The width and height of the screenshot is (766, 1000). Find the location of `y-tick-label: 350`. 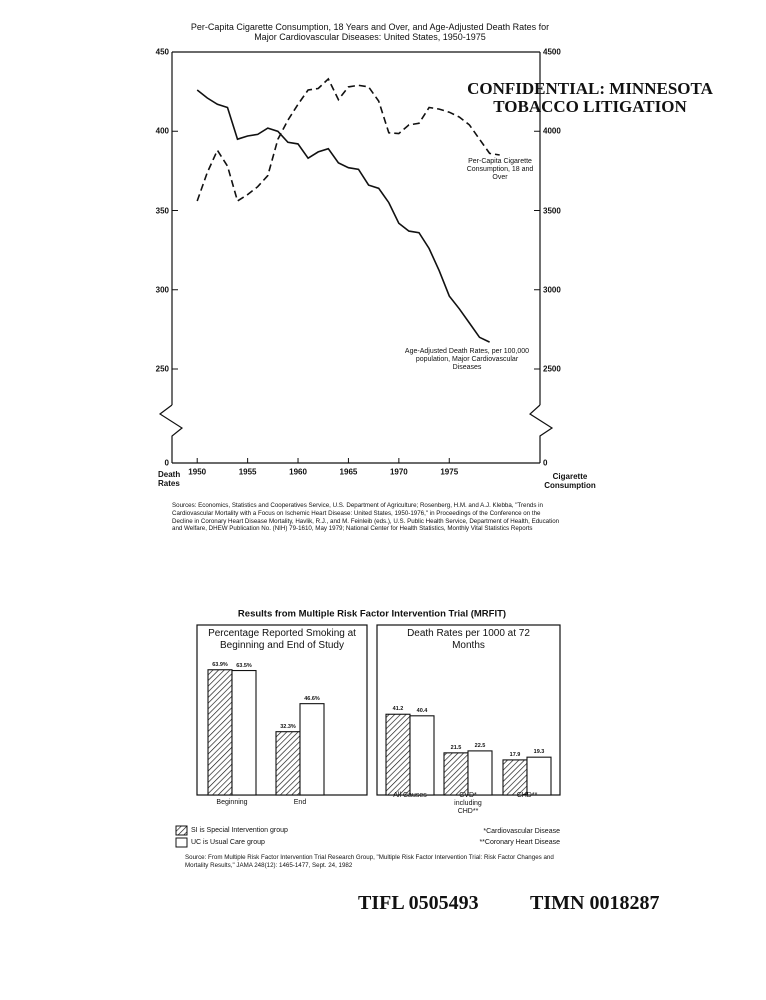

y-tick-label: 350 is located at coordinates (162, 210).